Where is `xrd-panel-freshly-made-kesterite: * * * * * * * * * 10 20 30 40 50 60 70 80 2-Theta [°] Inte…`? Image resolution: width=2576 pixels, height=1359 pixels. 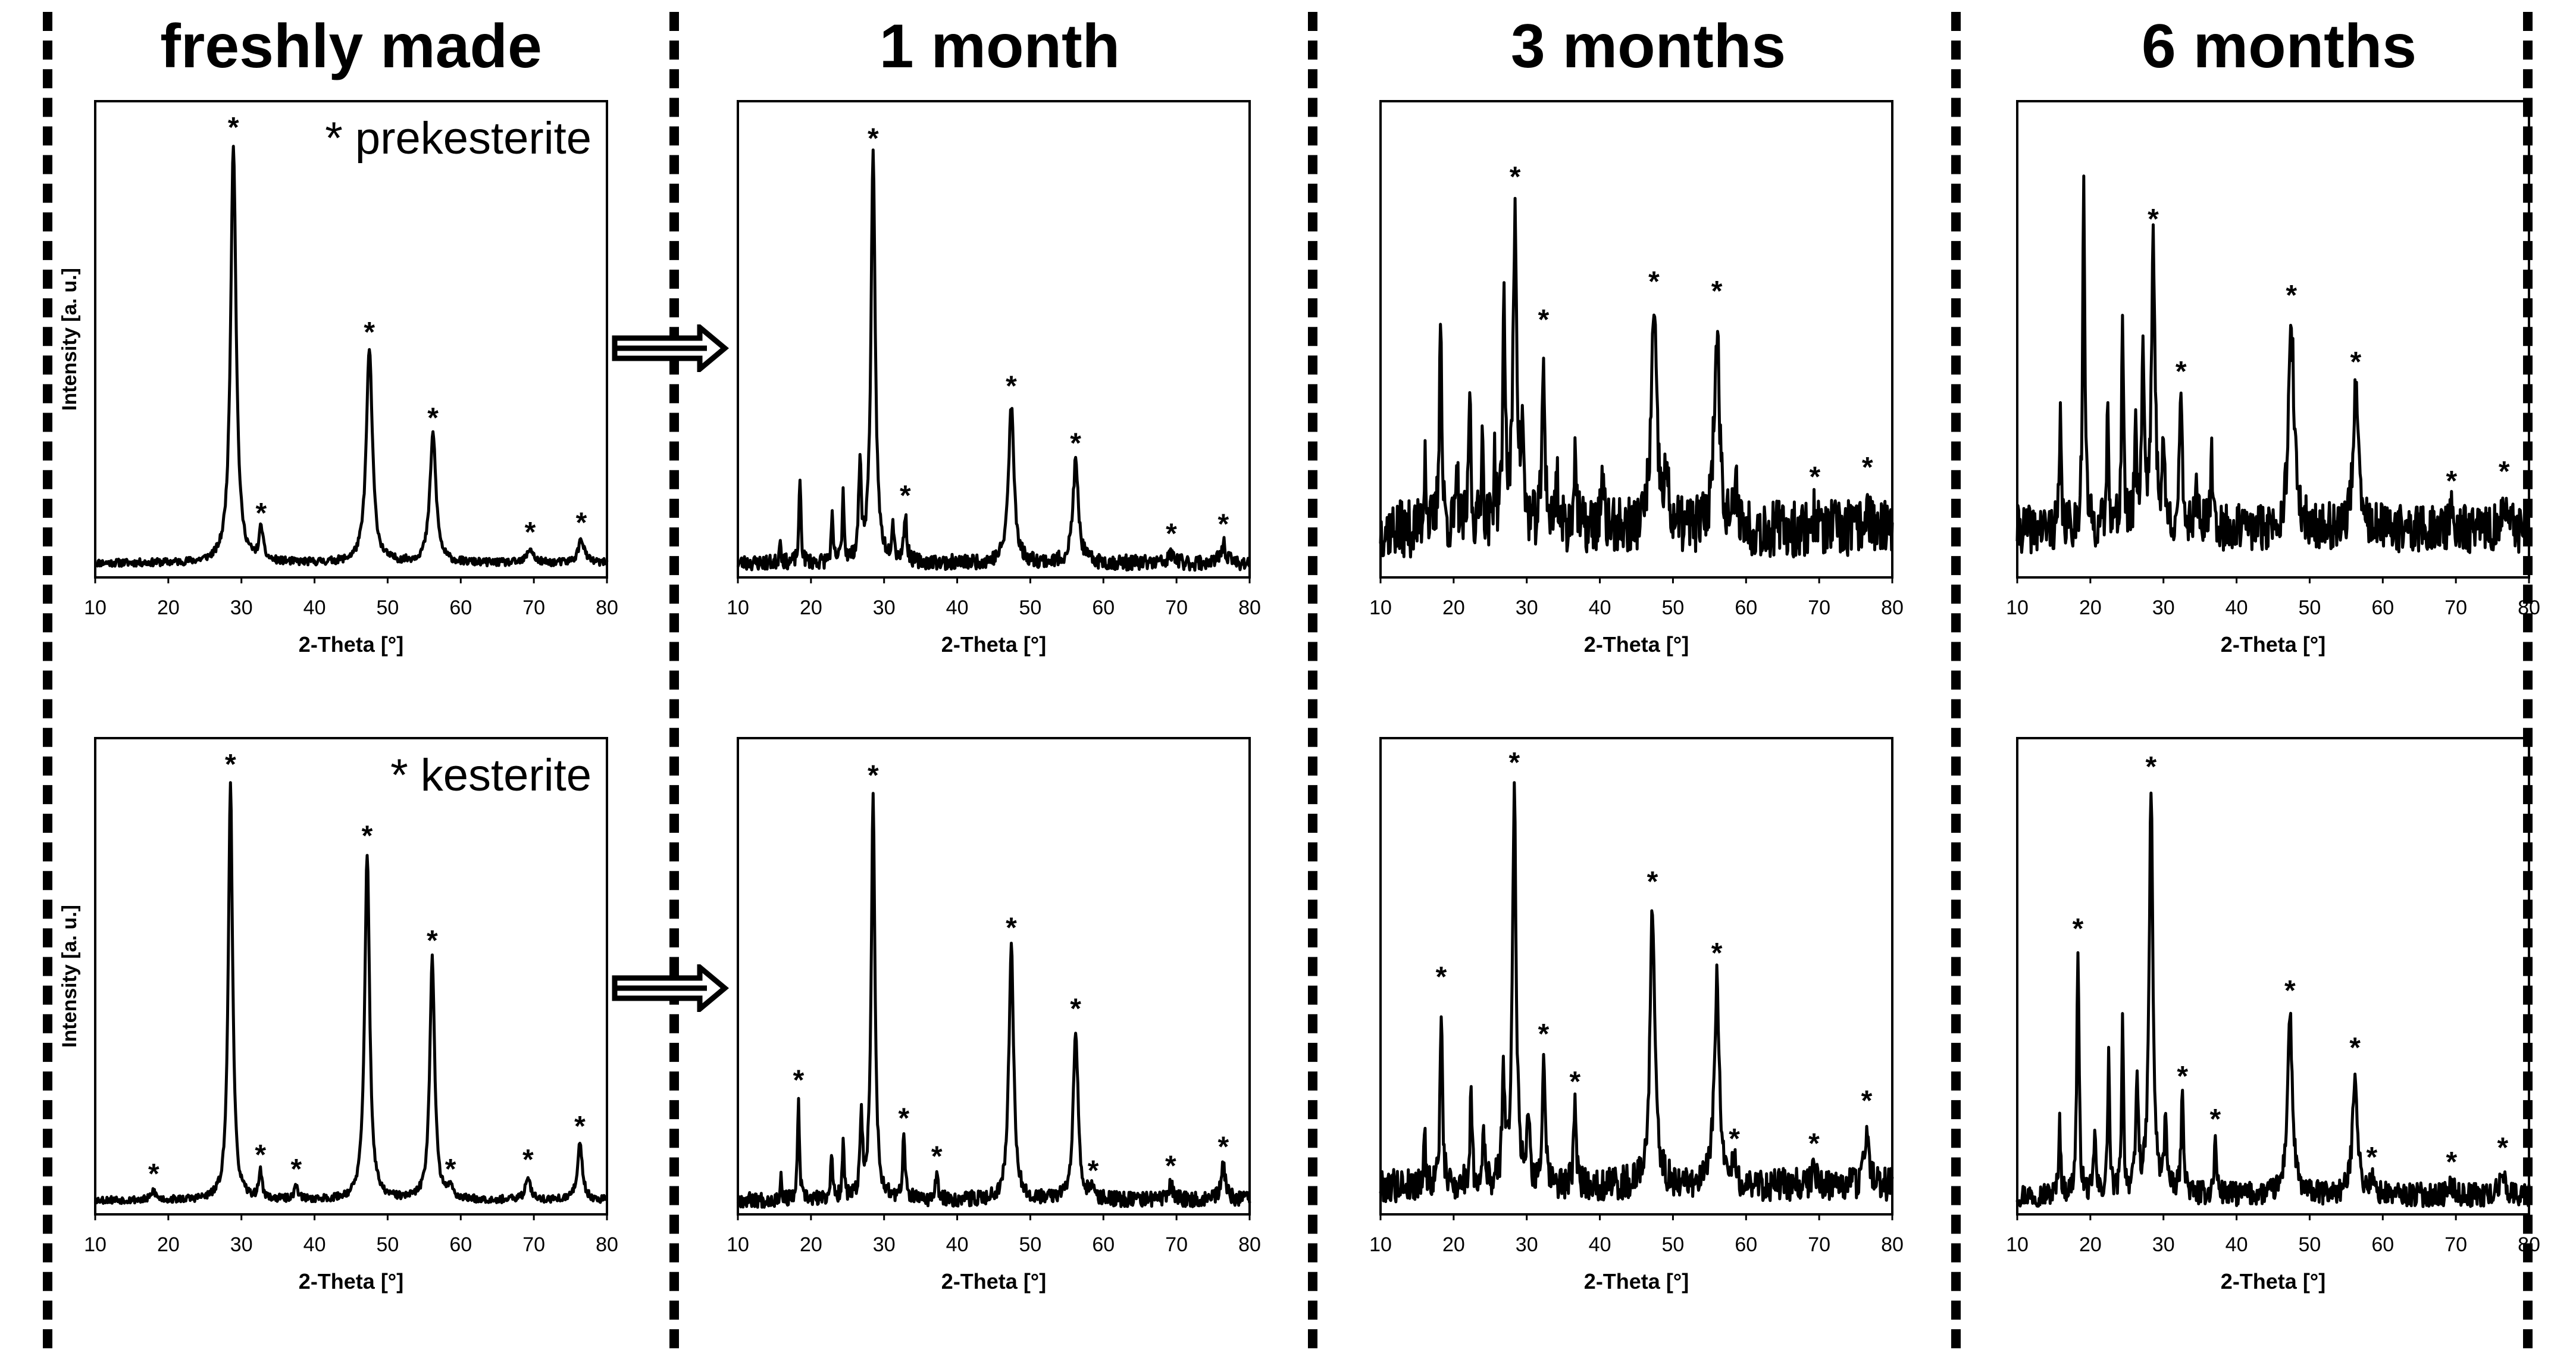 xrd-panel-freshly-made-kesterite: * * * * * * * * * 10 20 30 40 50 60 70 80 2-Theta [°] Inte… is located at coordinates (338, 1015).